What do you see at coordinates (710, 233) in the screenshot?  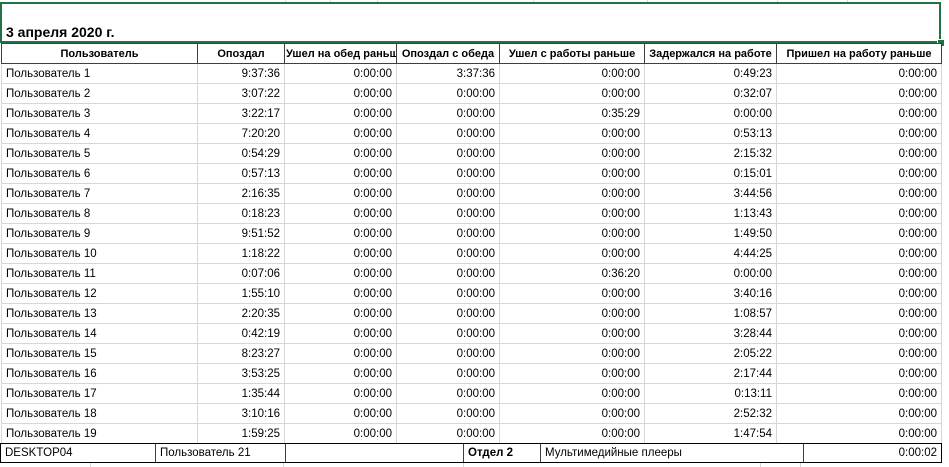 I see `stayed-late-cell: 1:49:50` at bounding box center [710, 233].